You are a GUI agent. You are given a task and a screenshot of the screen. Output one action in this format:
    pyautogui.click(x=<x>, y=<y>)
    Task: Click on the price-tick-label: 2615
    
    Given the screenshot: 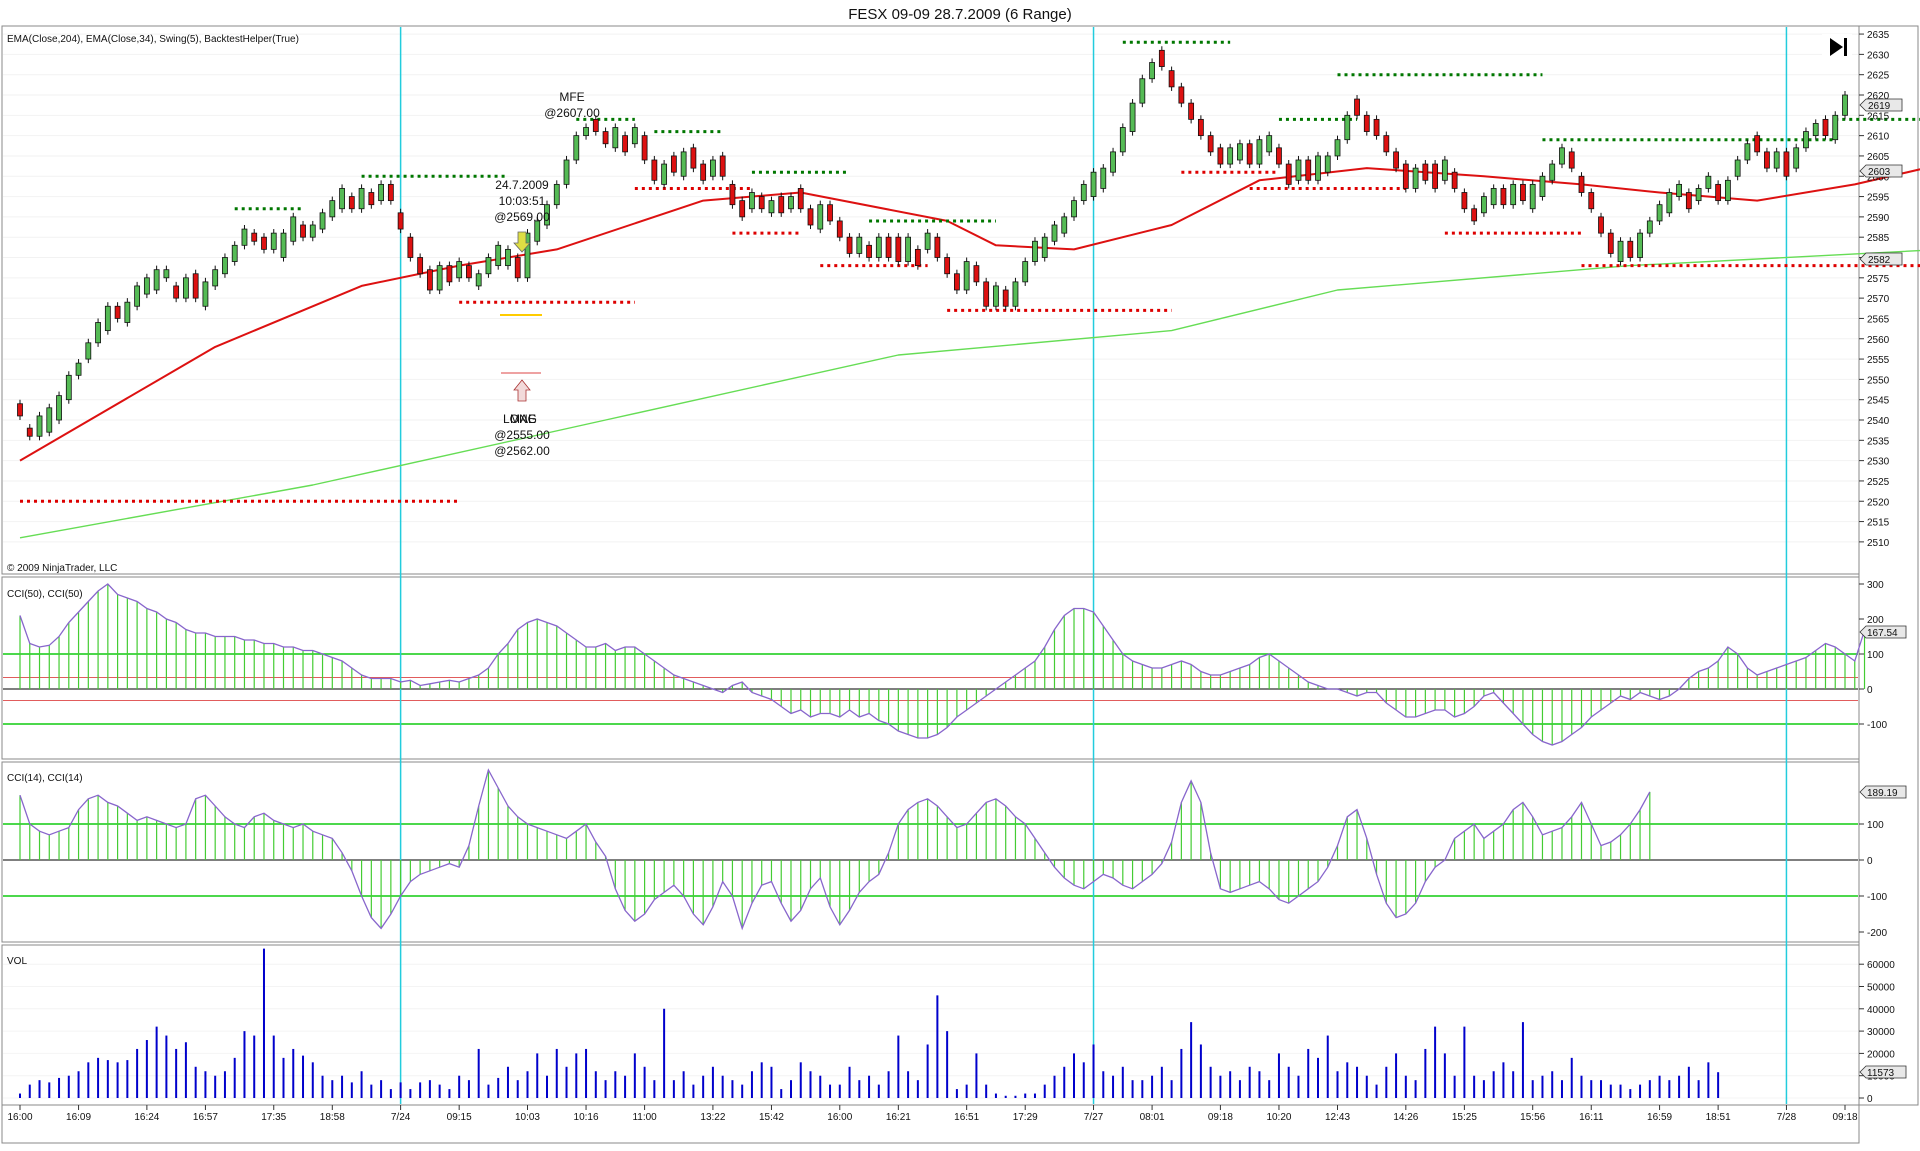 What is the action you would take?
    pyautogui.click(x=1878, y=116)
    